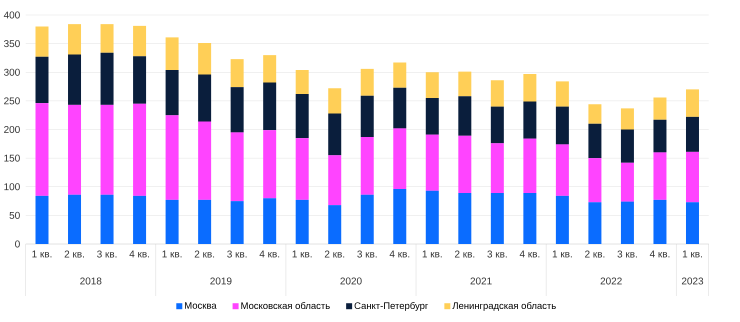 This screenshot has width=740, height=322. What do you see at coordinates (391, 306) in the screenshot?
I see `legend-label: Санкт-Петербург` at bounding box center [391, 306].